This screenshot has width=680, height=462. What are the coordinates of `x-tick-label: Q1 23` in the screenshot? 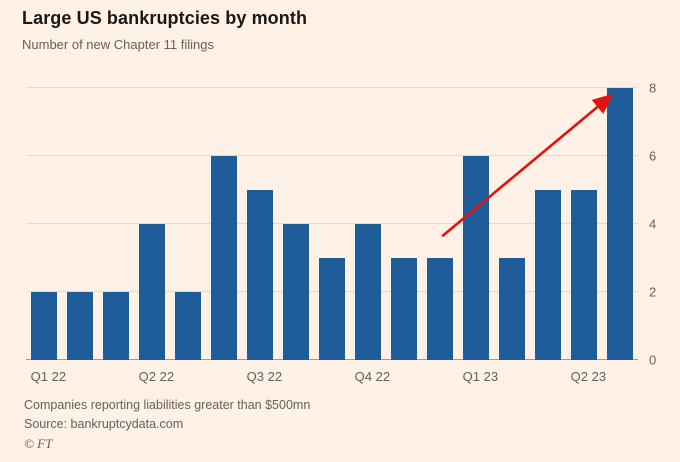 It's located at (480, 376).